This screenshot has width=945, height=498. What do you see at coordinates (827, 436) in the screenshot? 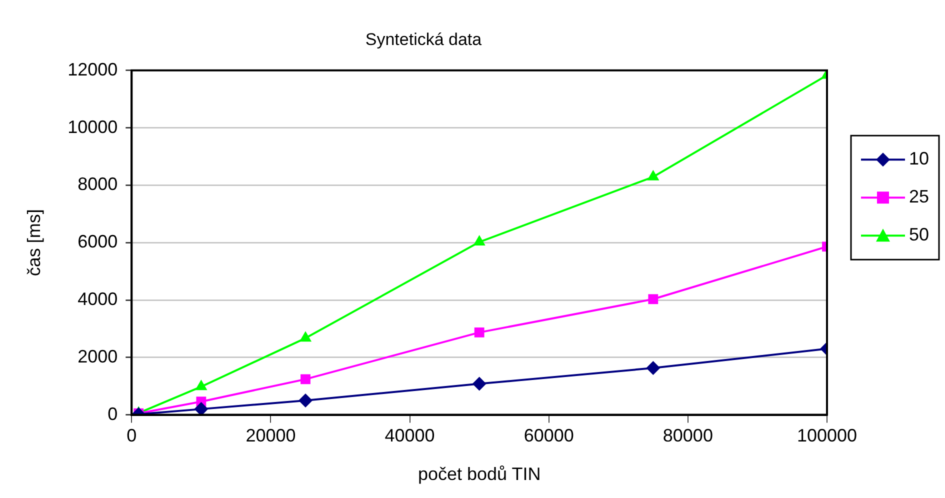
I see `x-tick-label: 100000` at bounding box center [827, 436].